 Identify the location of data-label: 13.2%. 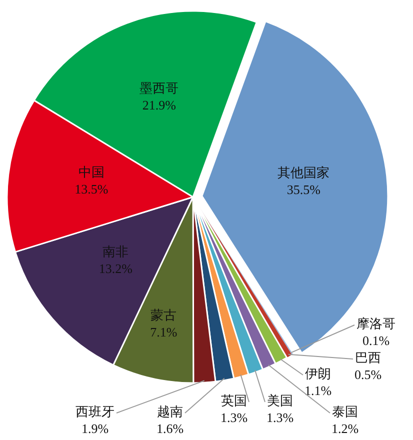
(115, 268).